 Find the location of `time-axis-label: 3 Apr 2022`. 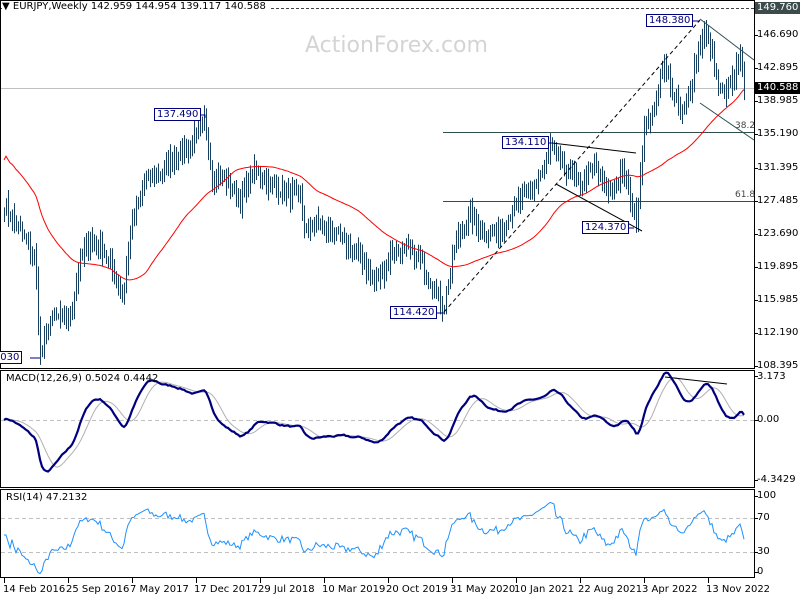

time-axis-label: 3 Apr 2022 is located at coordinates (670, 589).